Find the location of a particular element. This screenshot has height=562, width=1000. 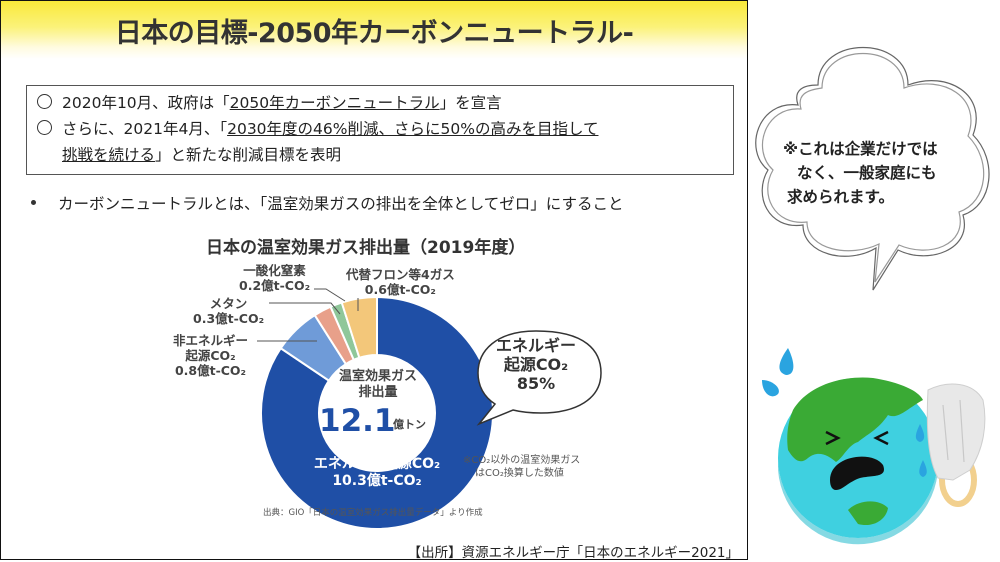

callout-bubble is located at coordinates (539, 378).